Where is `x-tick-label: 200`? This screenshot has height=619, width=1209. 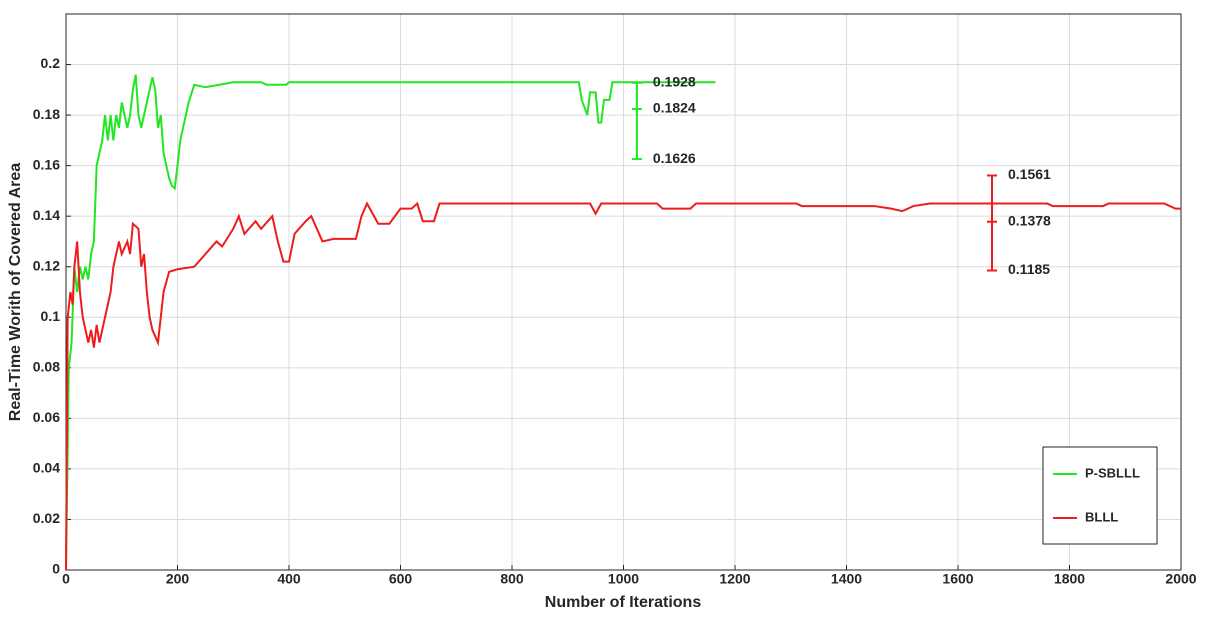 x-tick-label: 200 is located at coordinates (178, 579).